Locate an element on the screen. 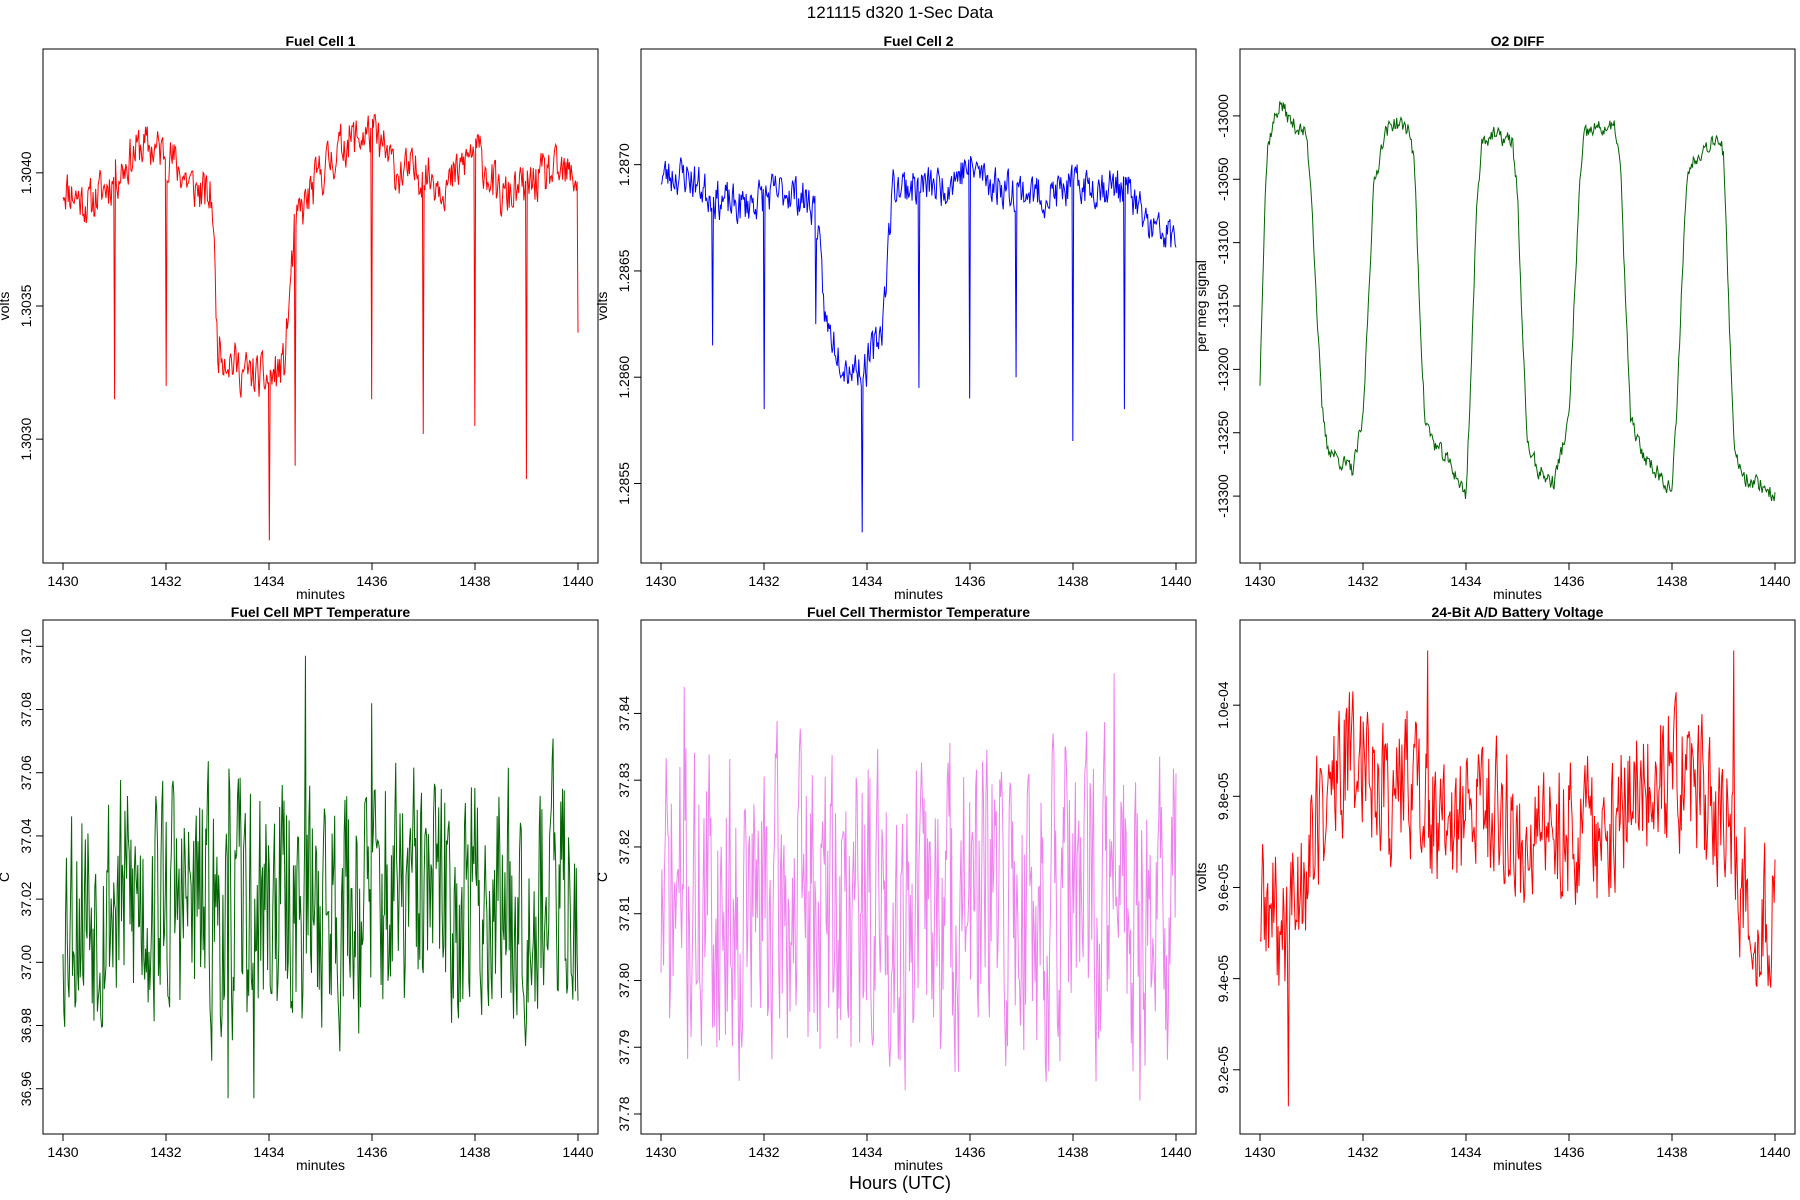  y-tick-label: 37.04 is located at coordinates (26, 835).